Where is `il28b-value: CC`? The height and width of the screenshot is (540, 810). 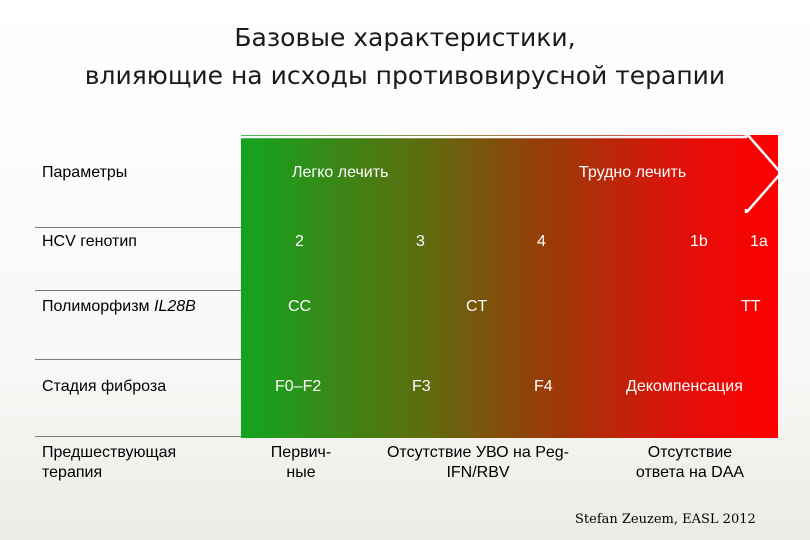
il28b-value: CC is located at coordinates (300, 306).